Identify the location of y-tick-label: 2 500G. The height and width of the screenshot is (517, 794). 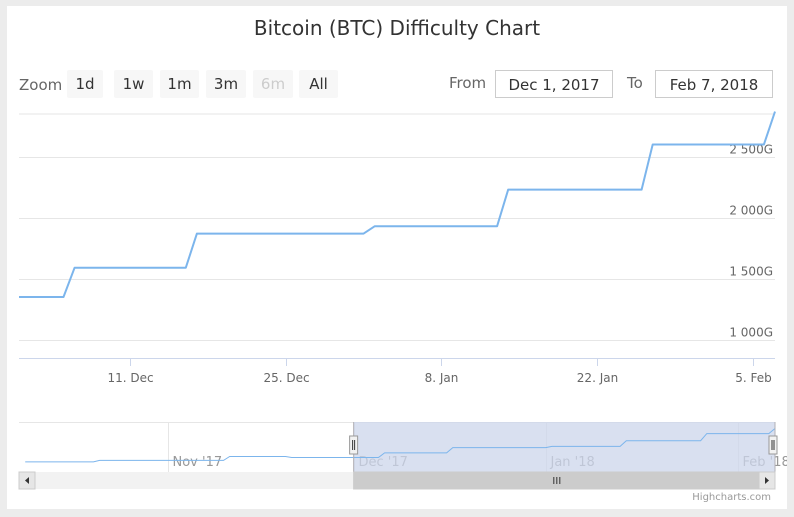
(751, 150).